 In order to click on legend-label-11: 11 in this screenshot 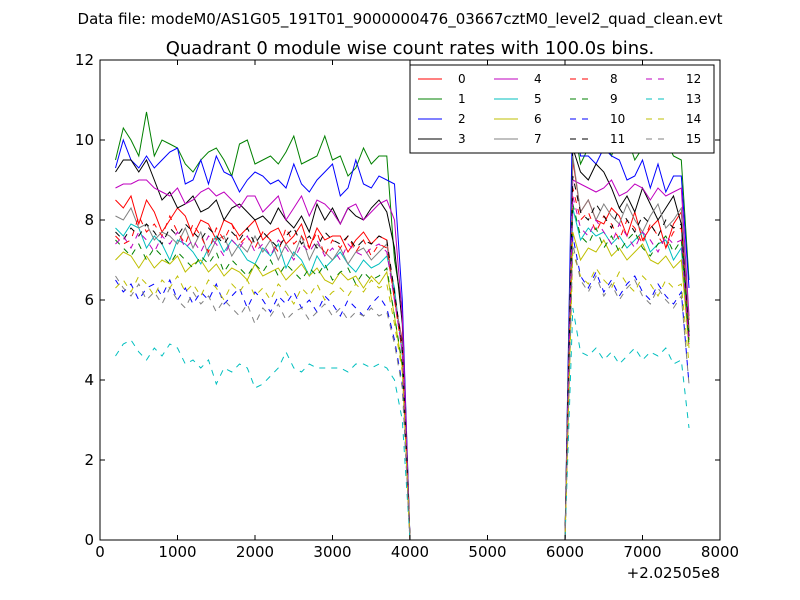, I will do `click(617, 139)`.